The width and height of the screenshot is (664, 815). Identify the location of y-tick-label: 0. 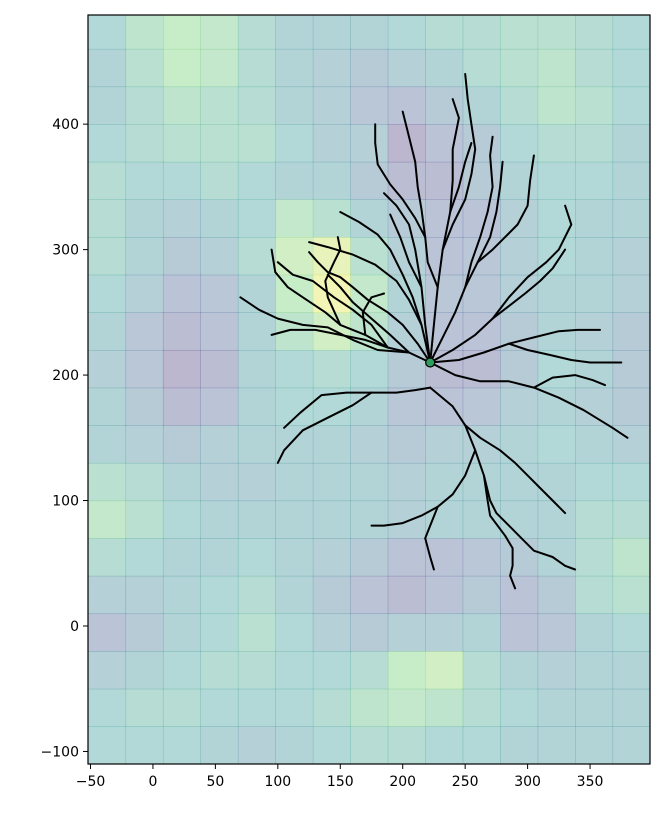
(74, 627).